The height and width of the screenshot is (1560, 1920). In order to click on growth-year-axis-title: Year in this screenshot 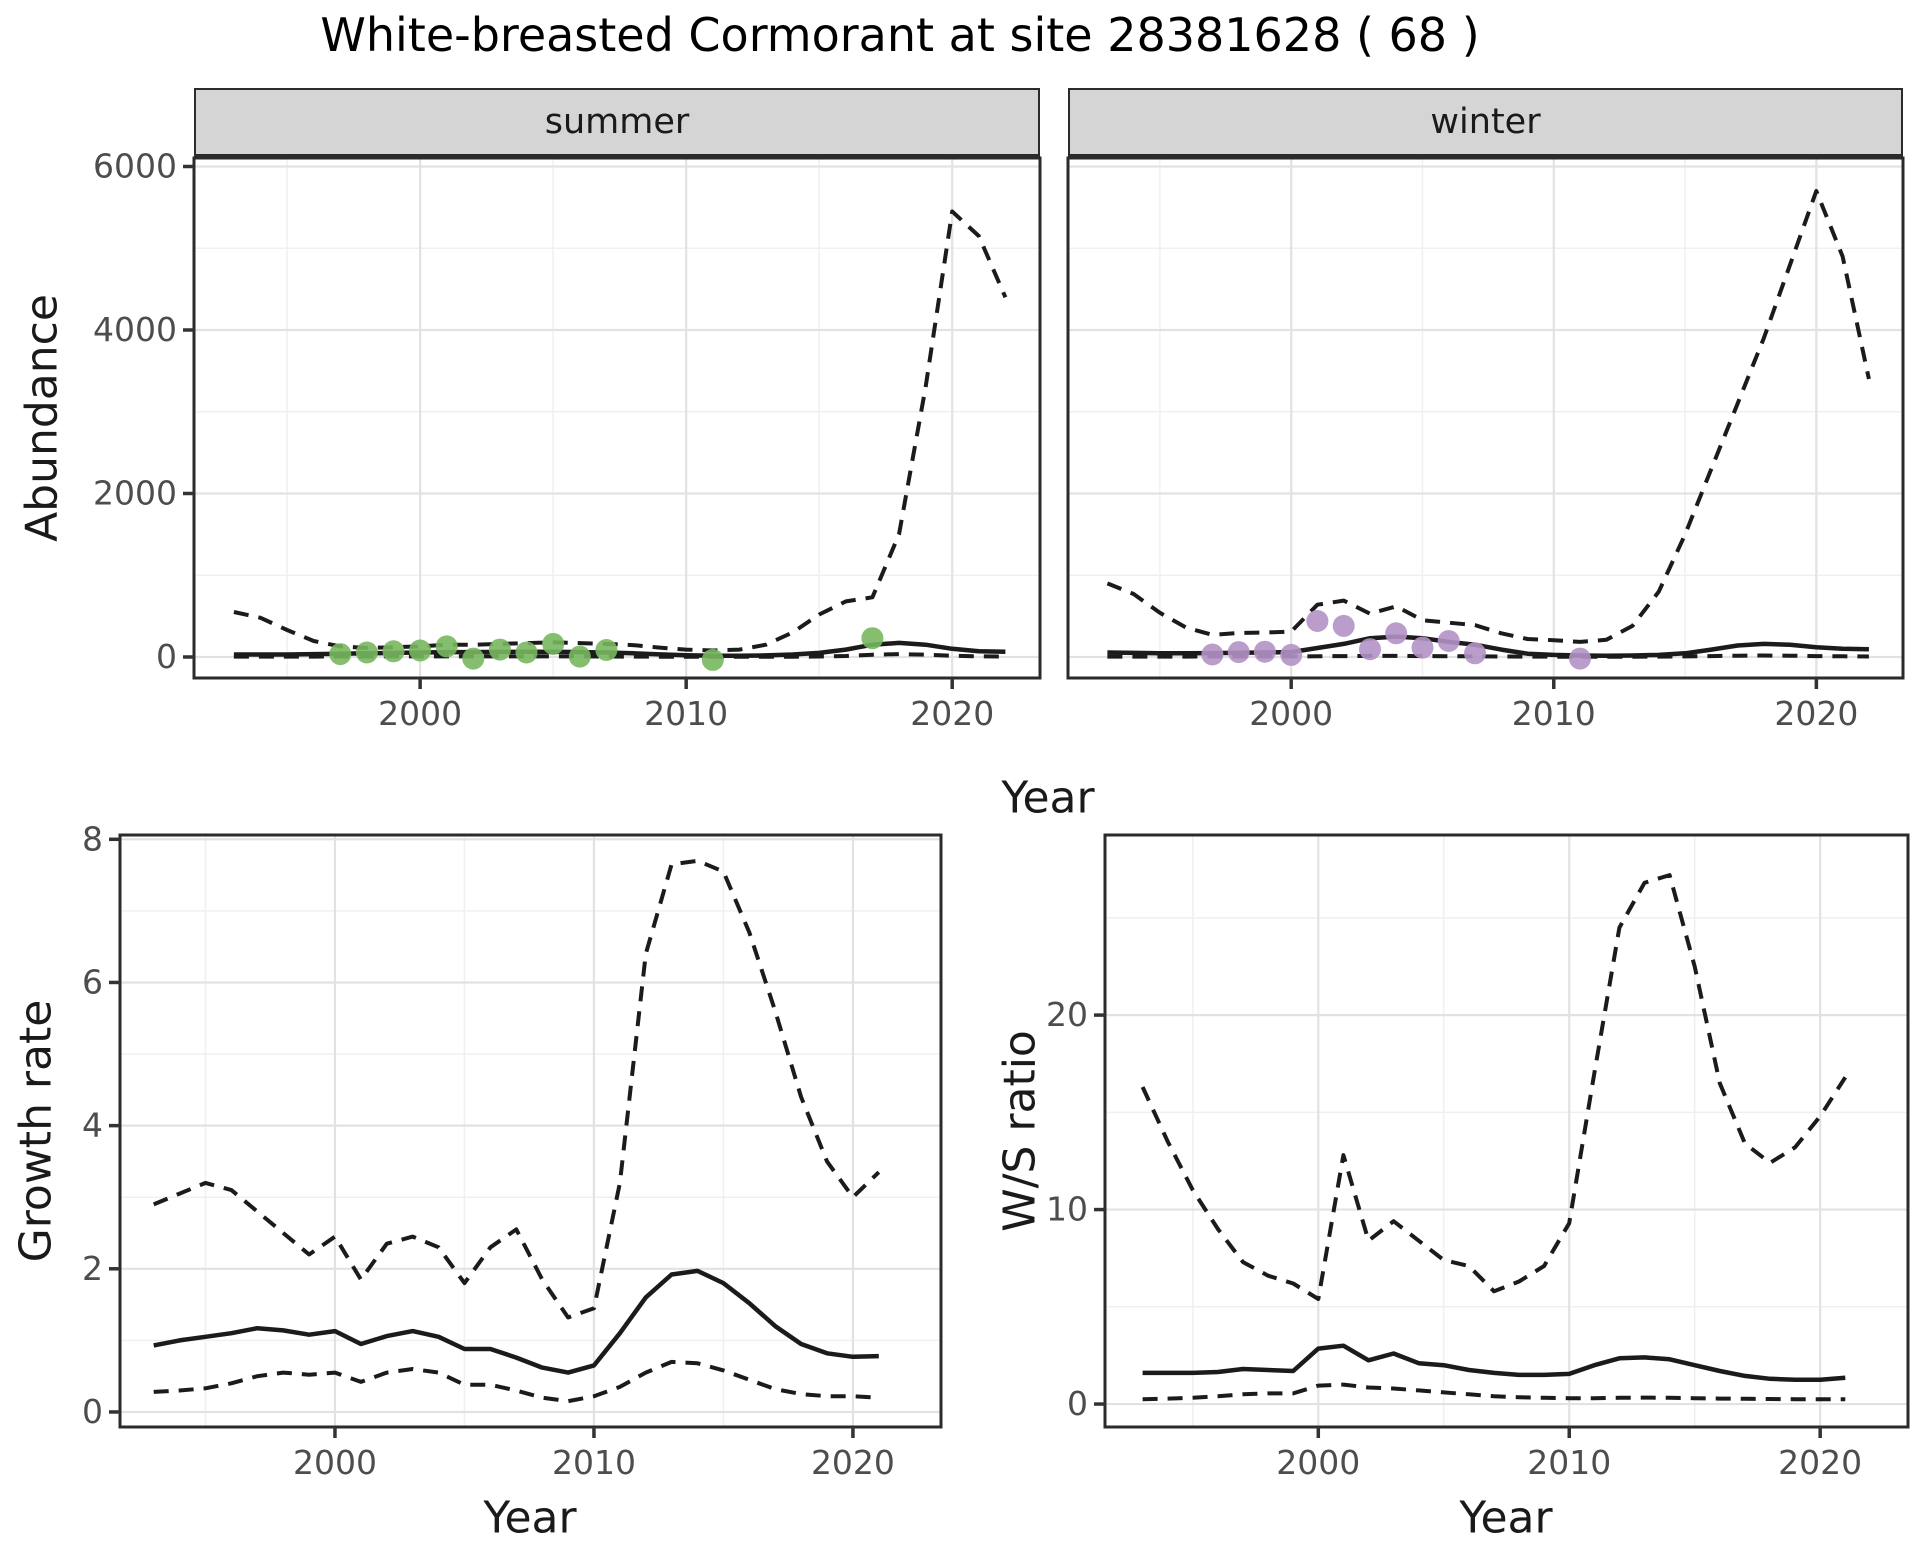, I will do `click(530, 1518)`.